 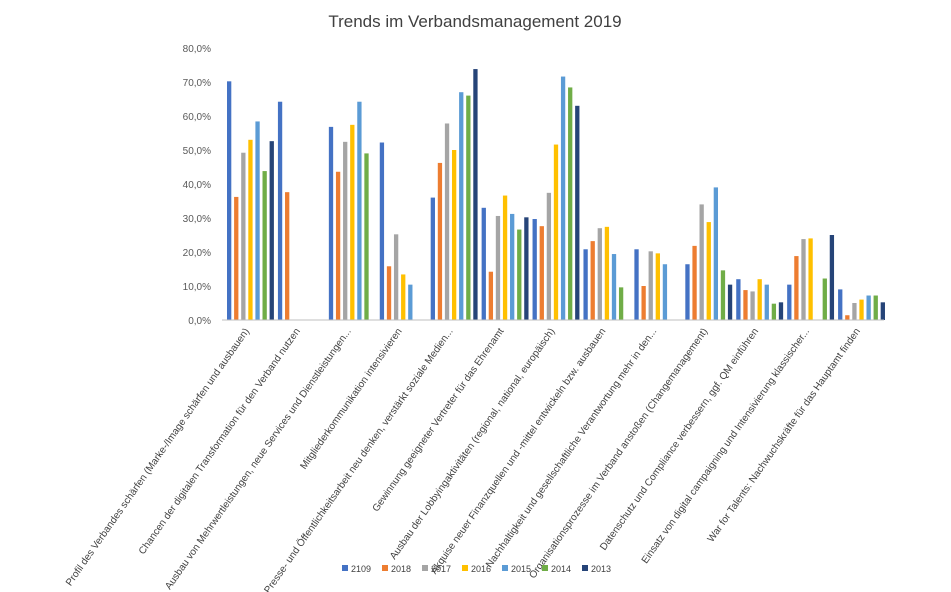 I want to click on legend: 2109 2018 2017 2016 2015 2014 2013, so click(x=476, y=569).